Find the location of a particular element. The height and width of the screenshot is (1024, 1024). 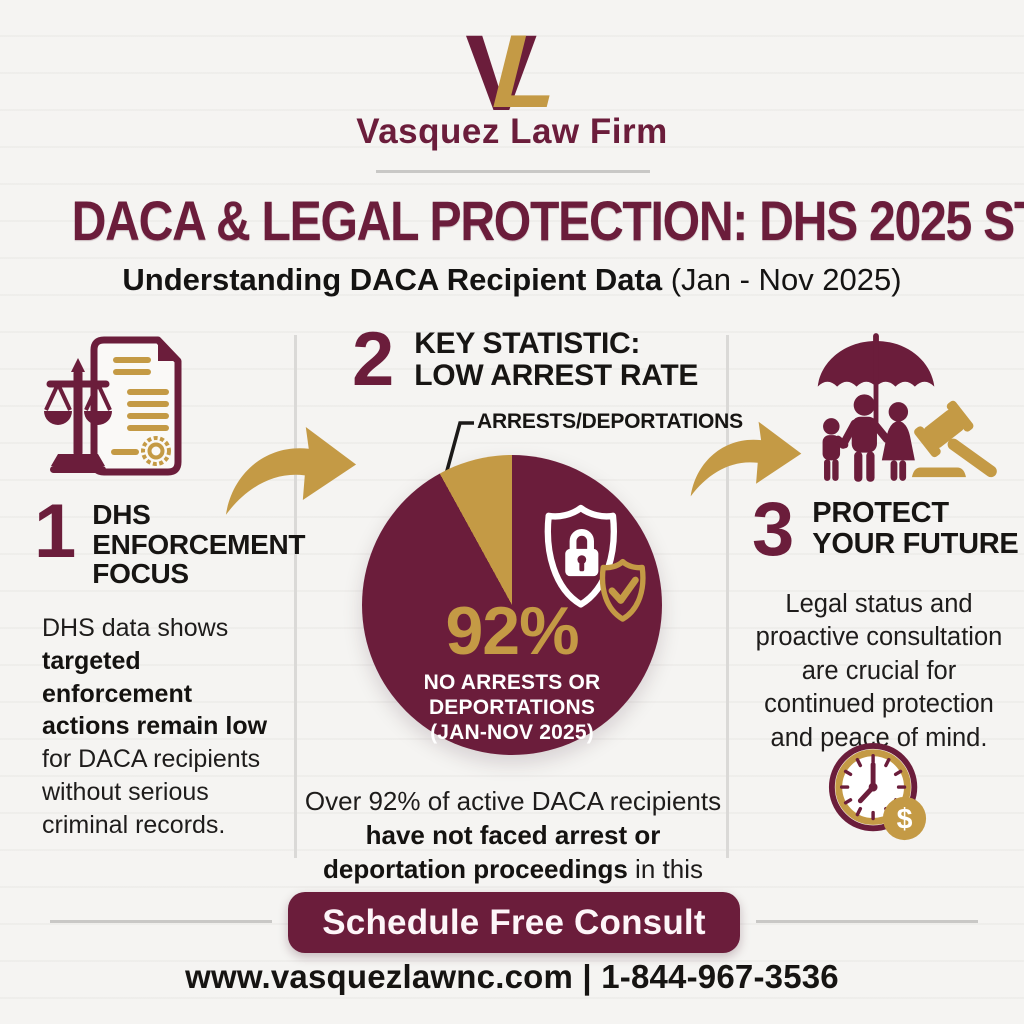

logo-letter-v: V is located at coordinates (501, 72).